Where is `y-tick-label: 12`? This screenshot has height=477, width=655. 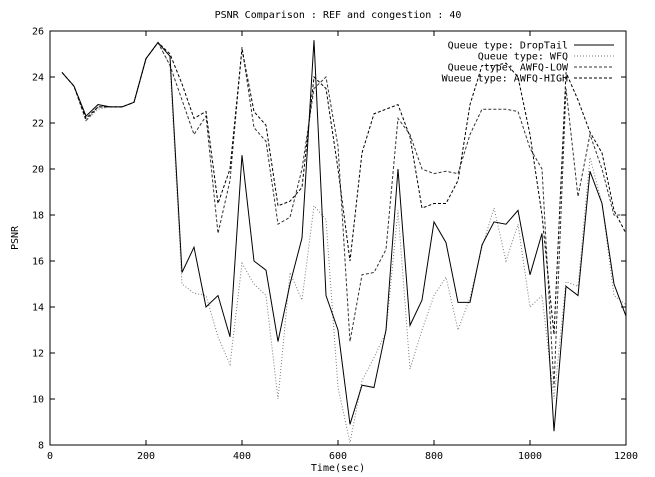
y-tick-label: 12 is located at coordinates (38, 354).